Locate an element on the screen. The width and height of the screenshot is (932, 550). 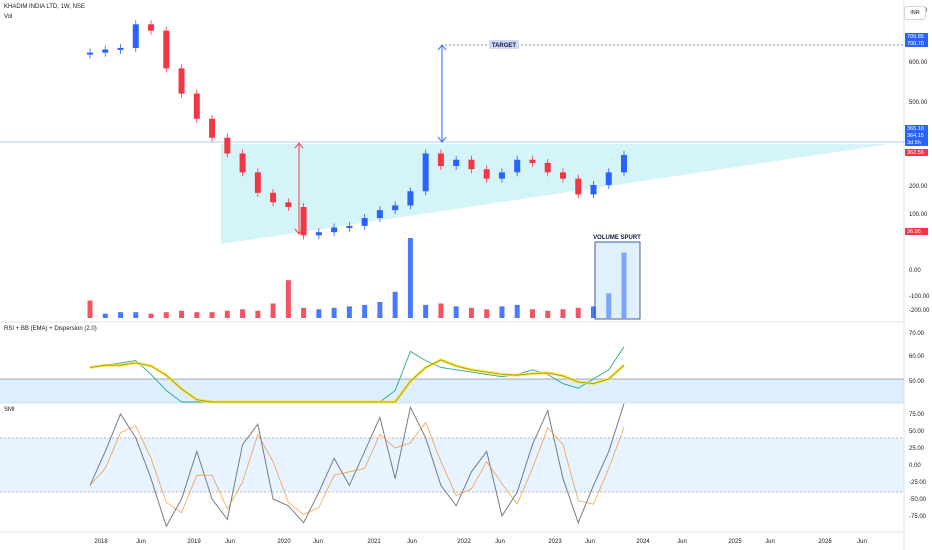
currency-badge: INR is located at coordinates (915, 13).